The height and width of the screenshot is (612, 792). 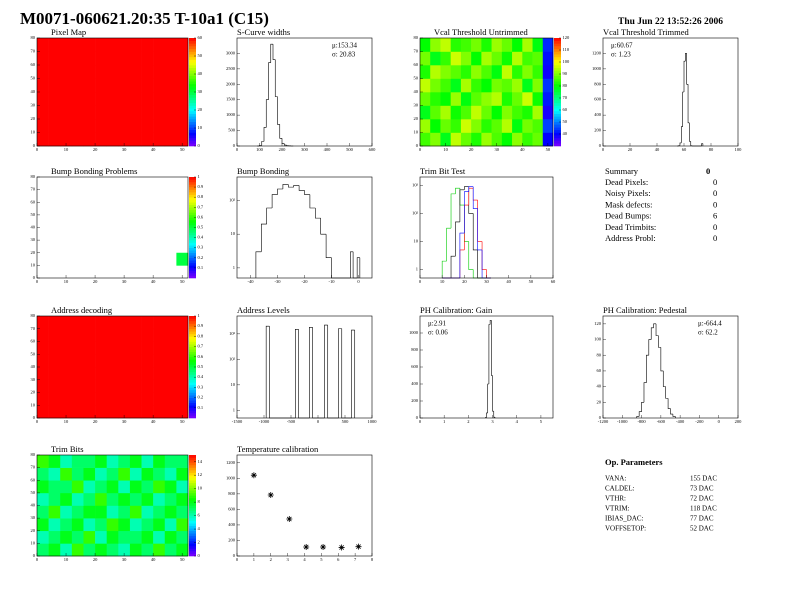 What do you see at coordinates (622, 46) in the screenshot?
I see `stats-line: μ:60.67` at bounding box center [622, 46].